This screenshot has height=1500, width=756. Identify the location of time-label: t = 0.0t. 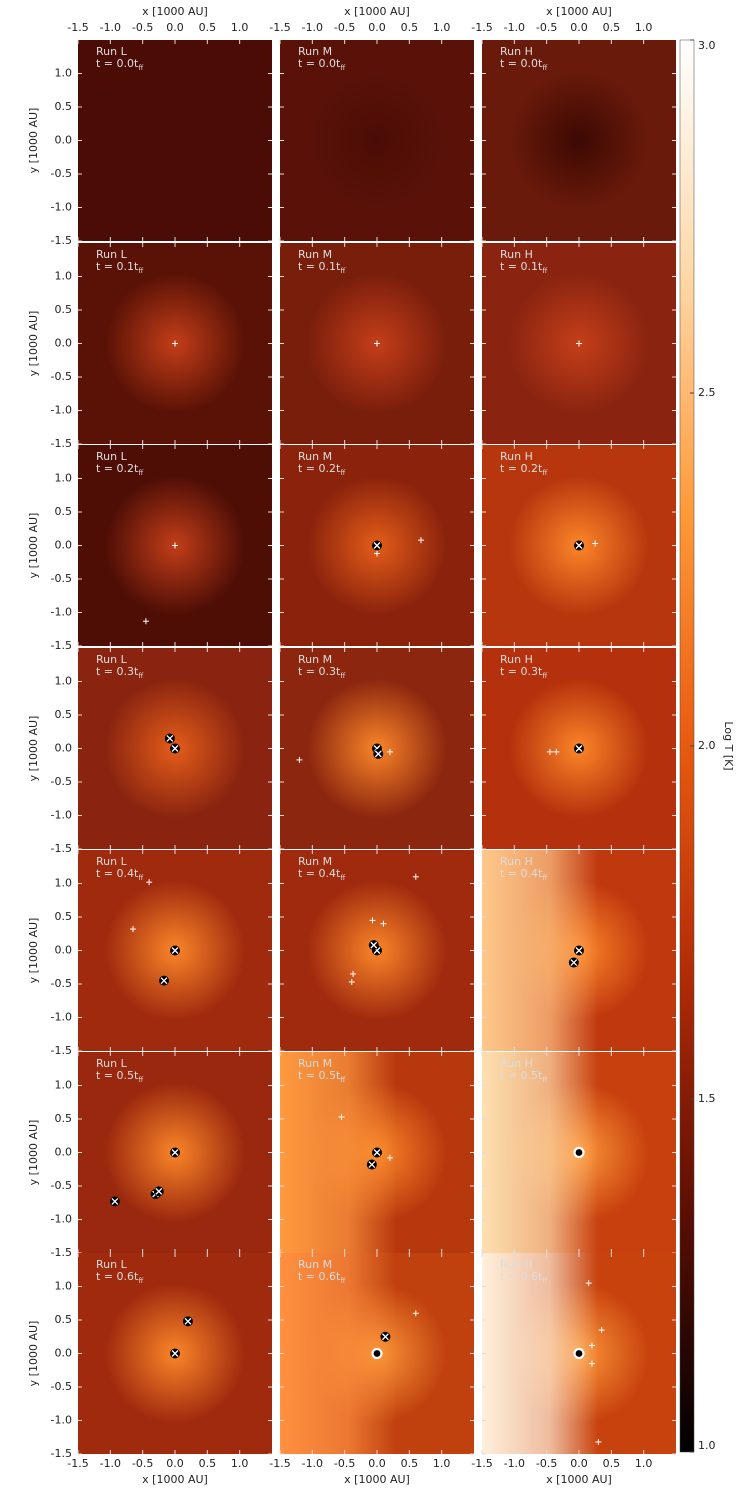
(117, 63).